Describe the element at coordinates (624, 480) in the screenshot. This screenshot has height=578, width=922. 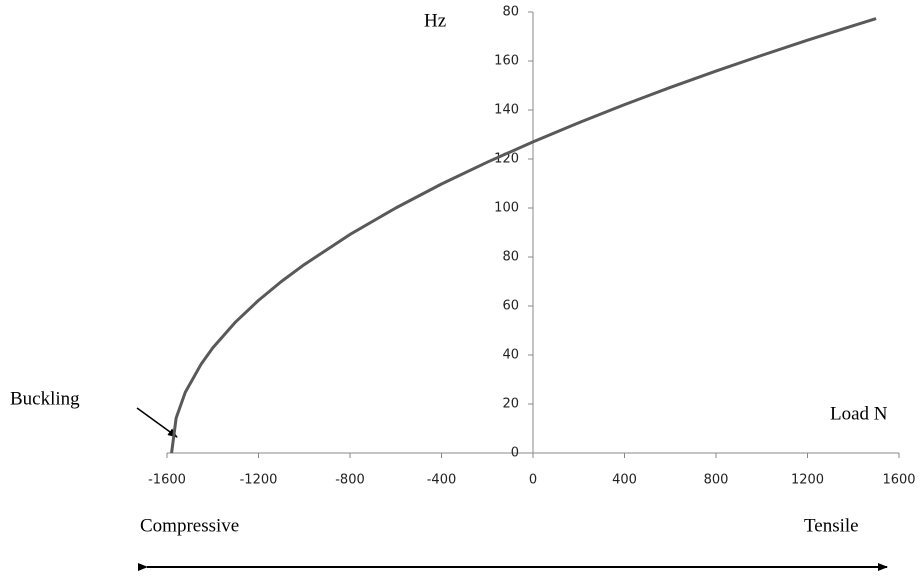
I see `x-tick-label: 400` at that location.